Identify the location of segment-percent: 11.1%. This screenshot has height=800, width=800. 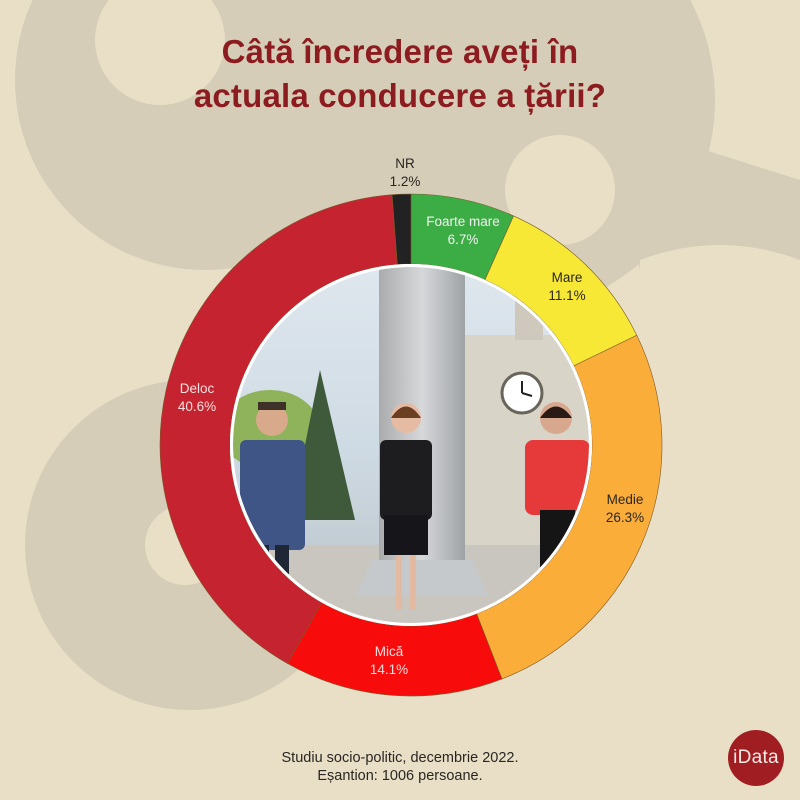
(567, 295).